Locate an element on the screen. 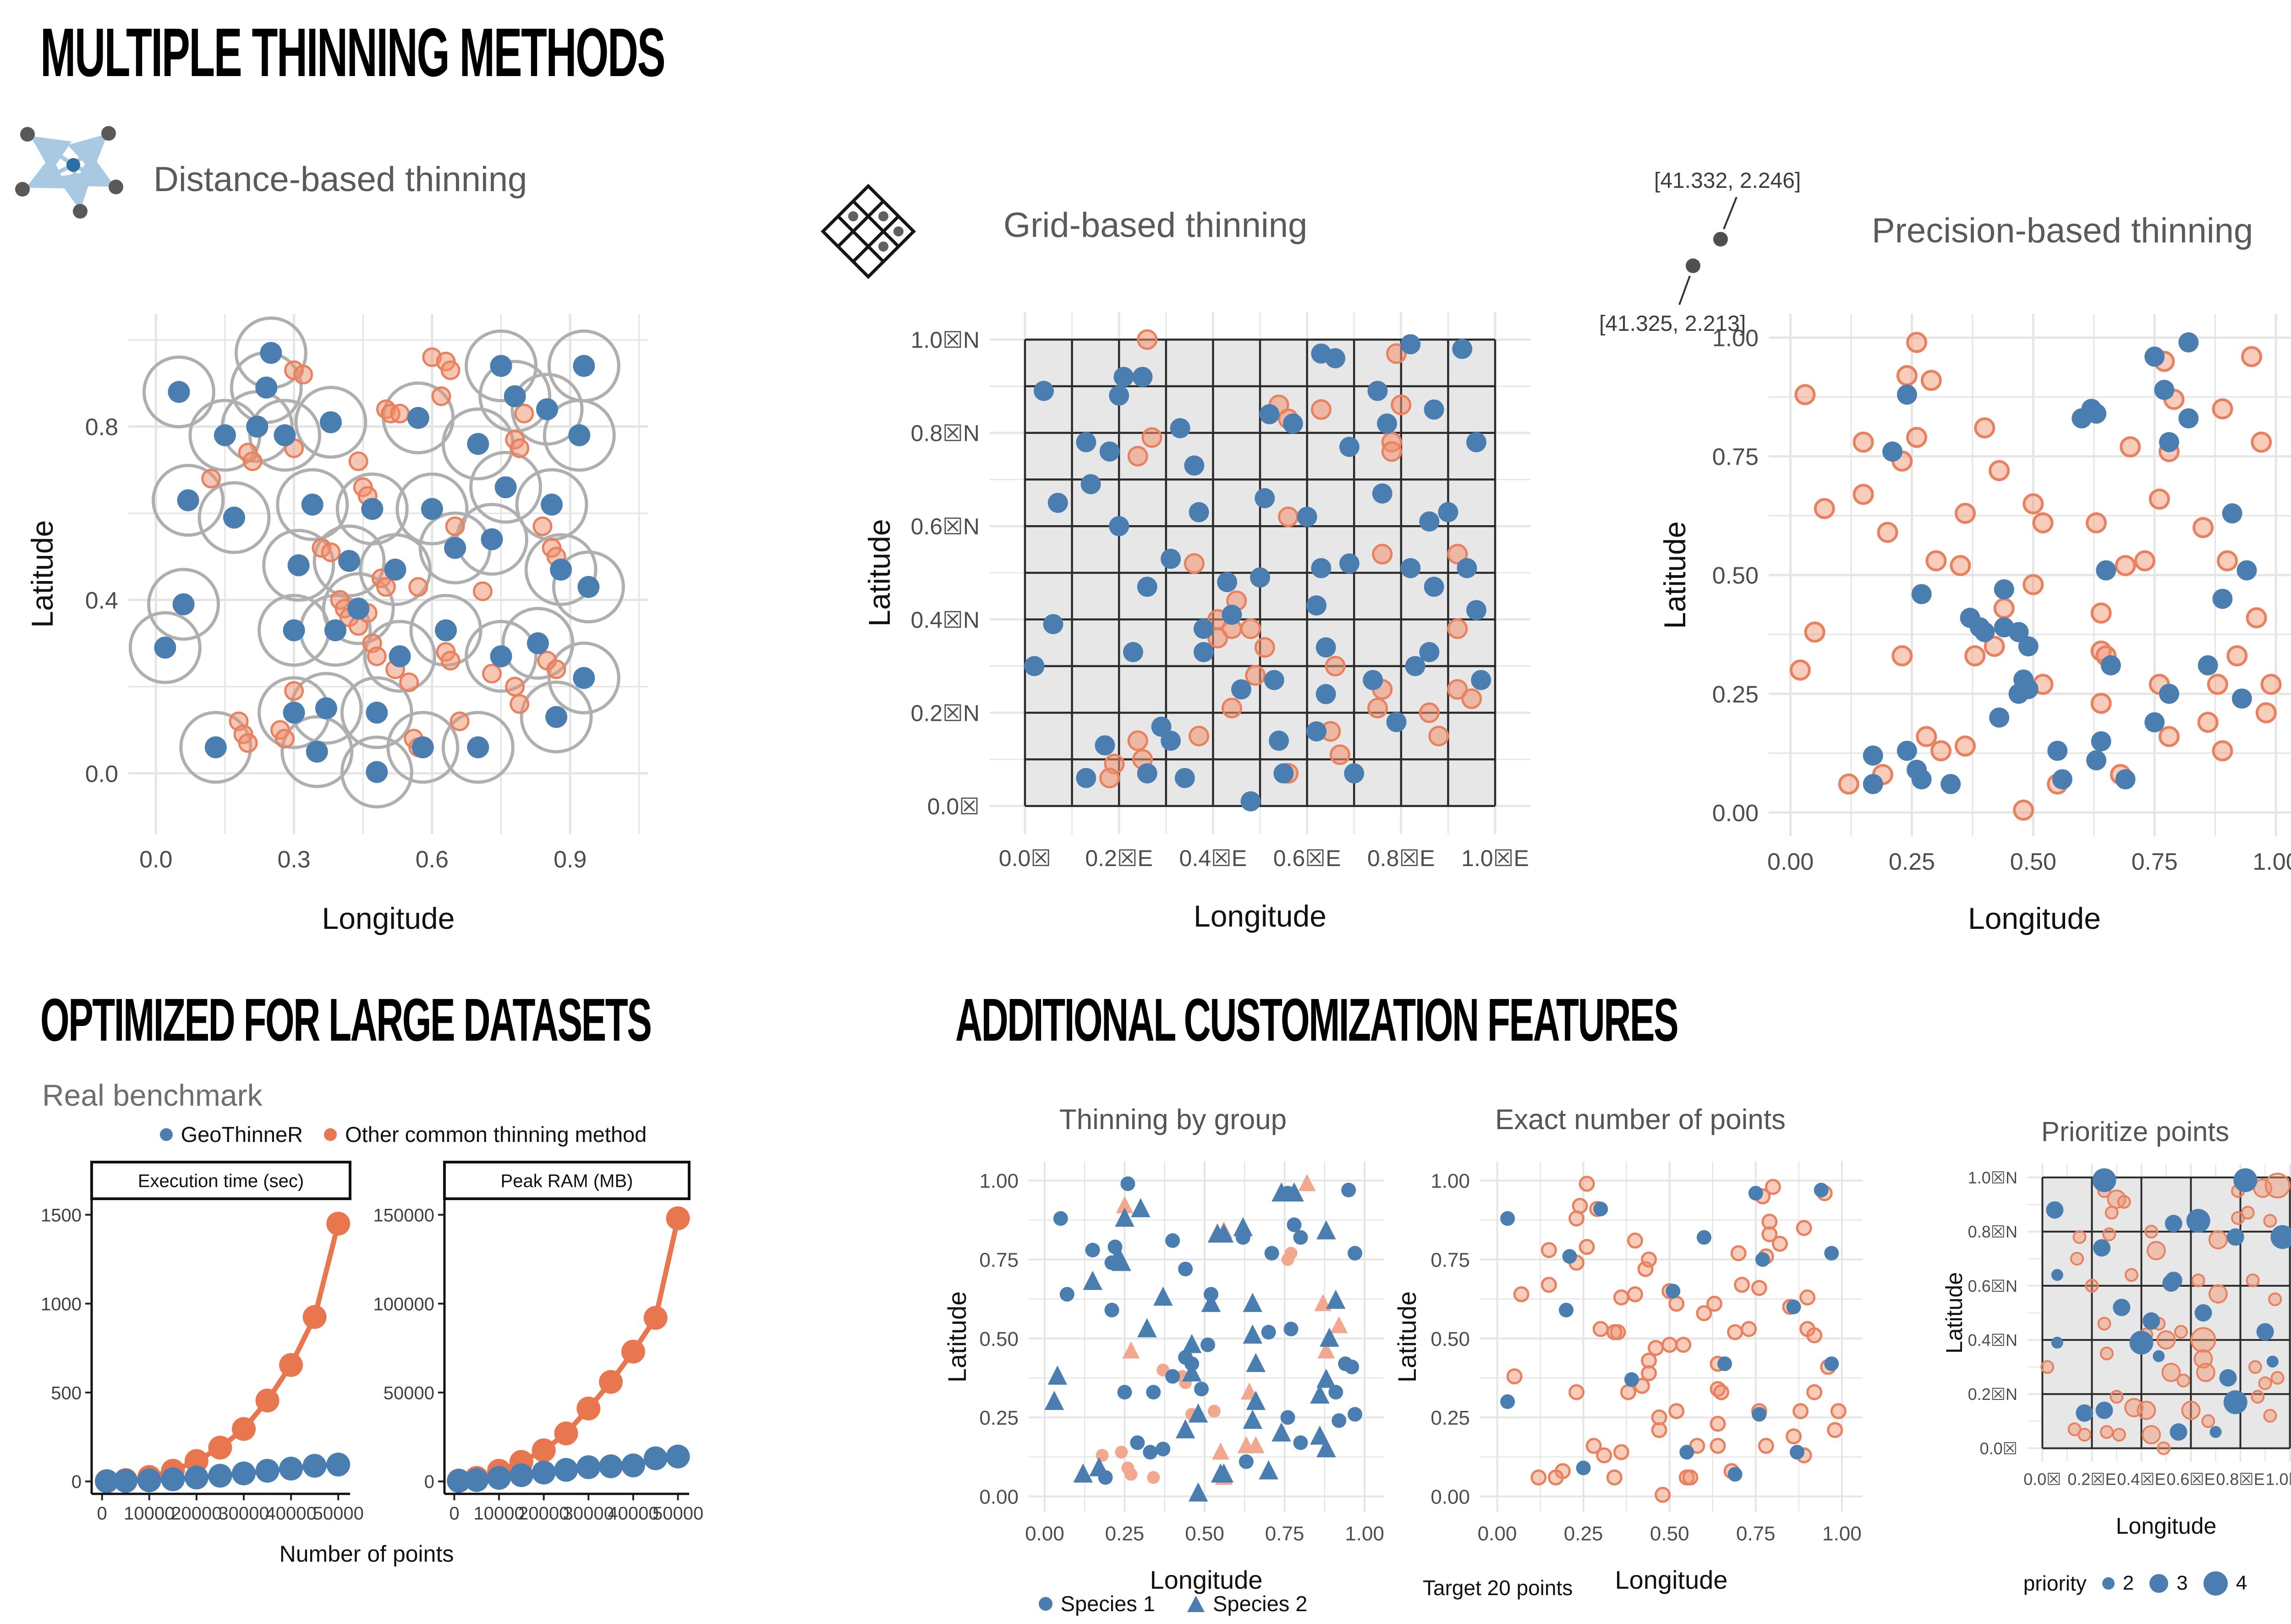 The image size is (2291, 1624). priority-legend-title: priority is located at coordinates (2055, 1583).